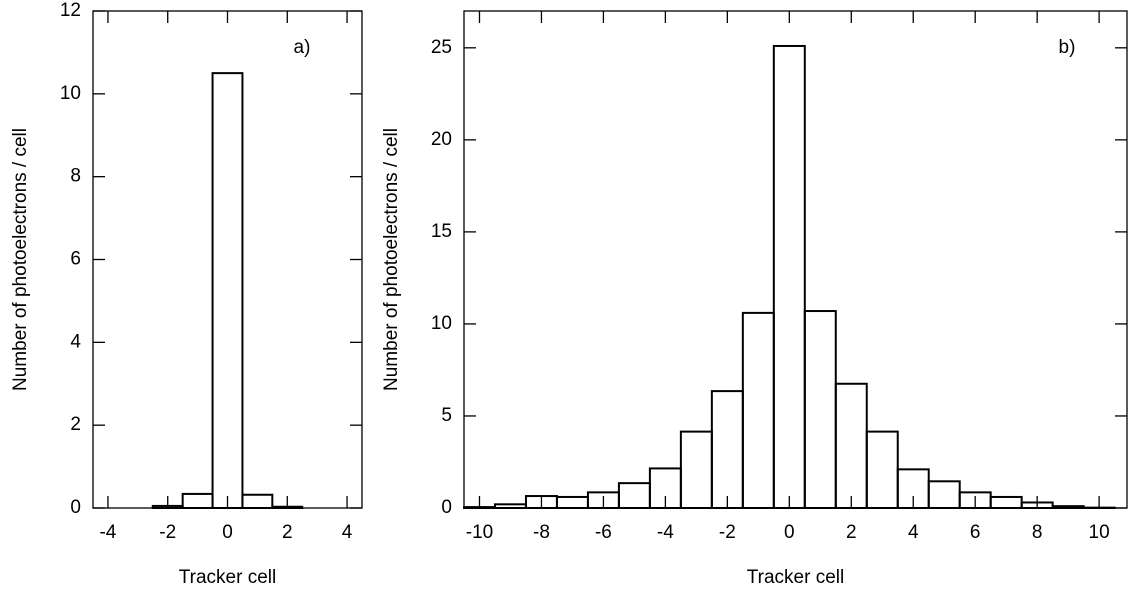 The height and width of the screenshot is (595, 1131). I want to click on y-tick-label: 25, so click(441, 47).